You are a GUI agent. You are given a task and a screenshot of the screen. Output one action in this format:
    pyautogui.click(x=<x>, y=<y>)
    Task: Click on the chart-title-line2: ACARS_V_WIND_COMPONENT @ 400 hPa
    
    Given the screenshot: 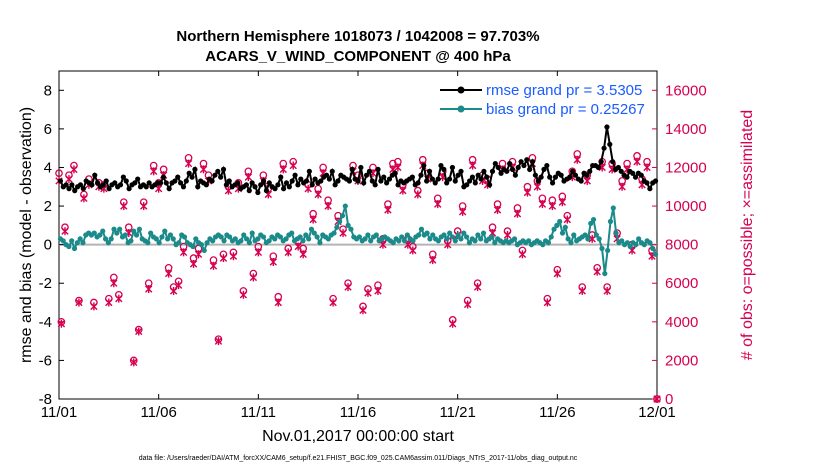 What is the action you would take?
    pyautogui.click(x=358, y=56)
    